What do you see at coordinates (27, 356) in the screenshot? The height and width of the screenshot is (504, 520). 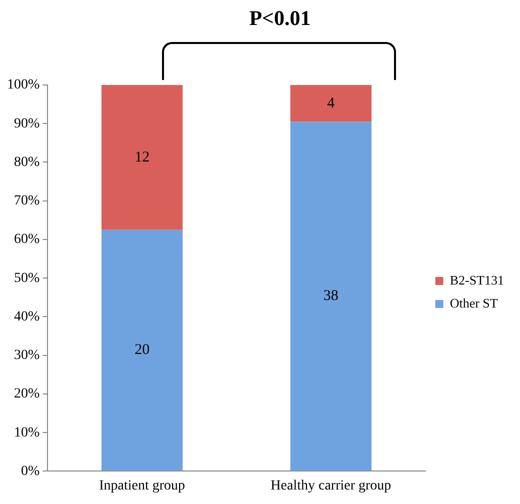 I see `y-tick-label: 30%` at bounding box center [27, 356].